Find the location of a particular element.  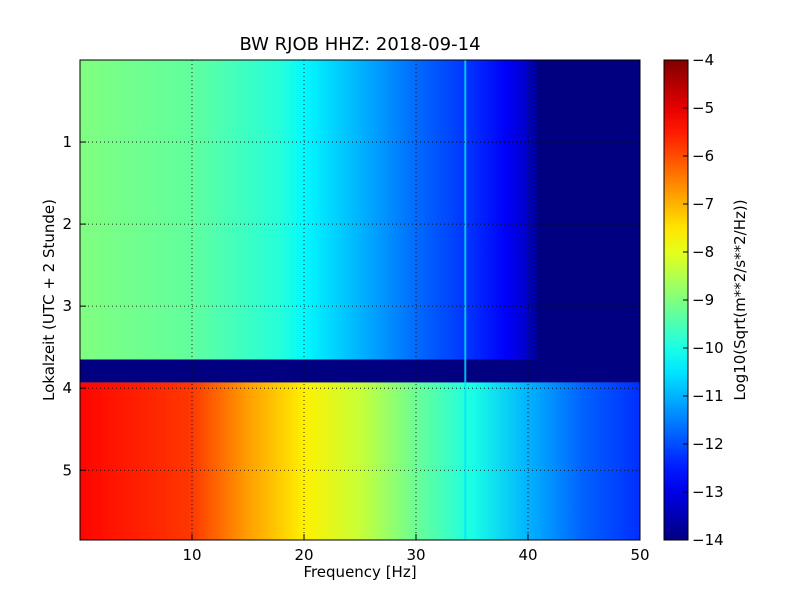

colorbar-tick-label: −7 is located at coordinates (703, 204).